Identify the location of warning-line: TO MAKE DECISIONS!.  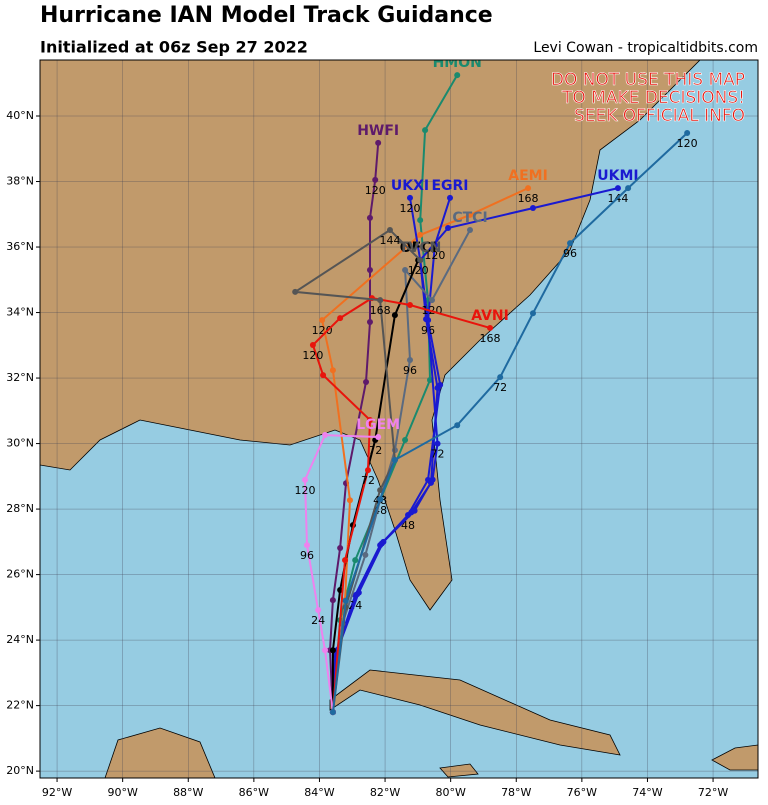
(653, 98).